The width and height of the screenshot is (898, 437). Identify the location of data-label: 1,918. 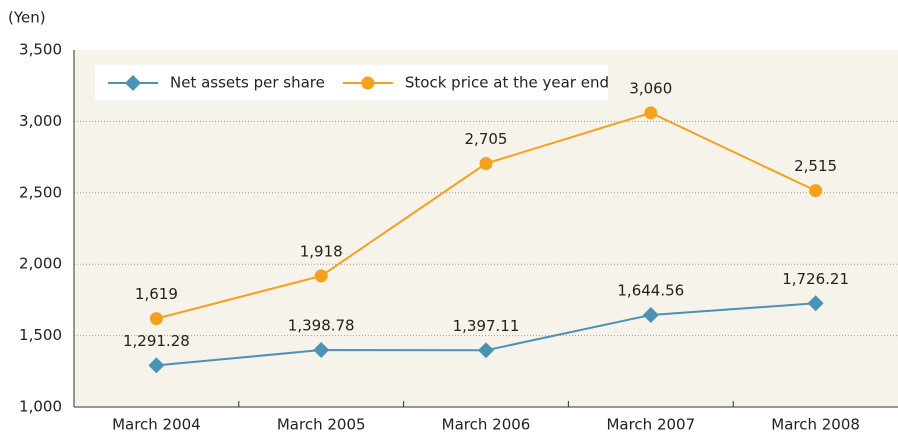
(321, 251).